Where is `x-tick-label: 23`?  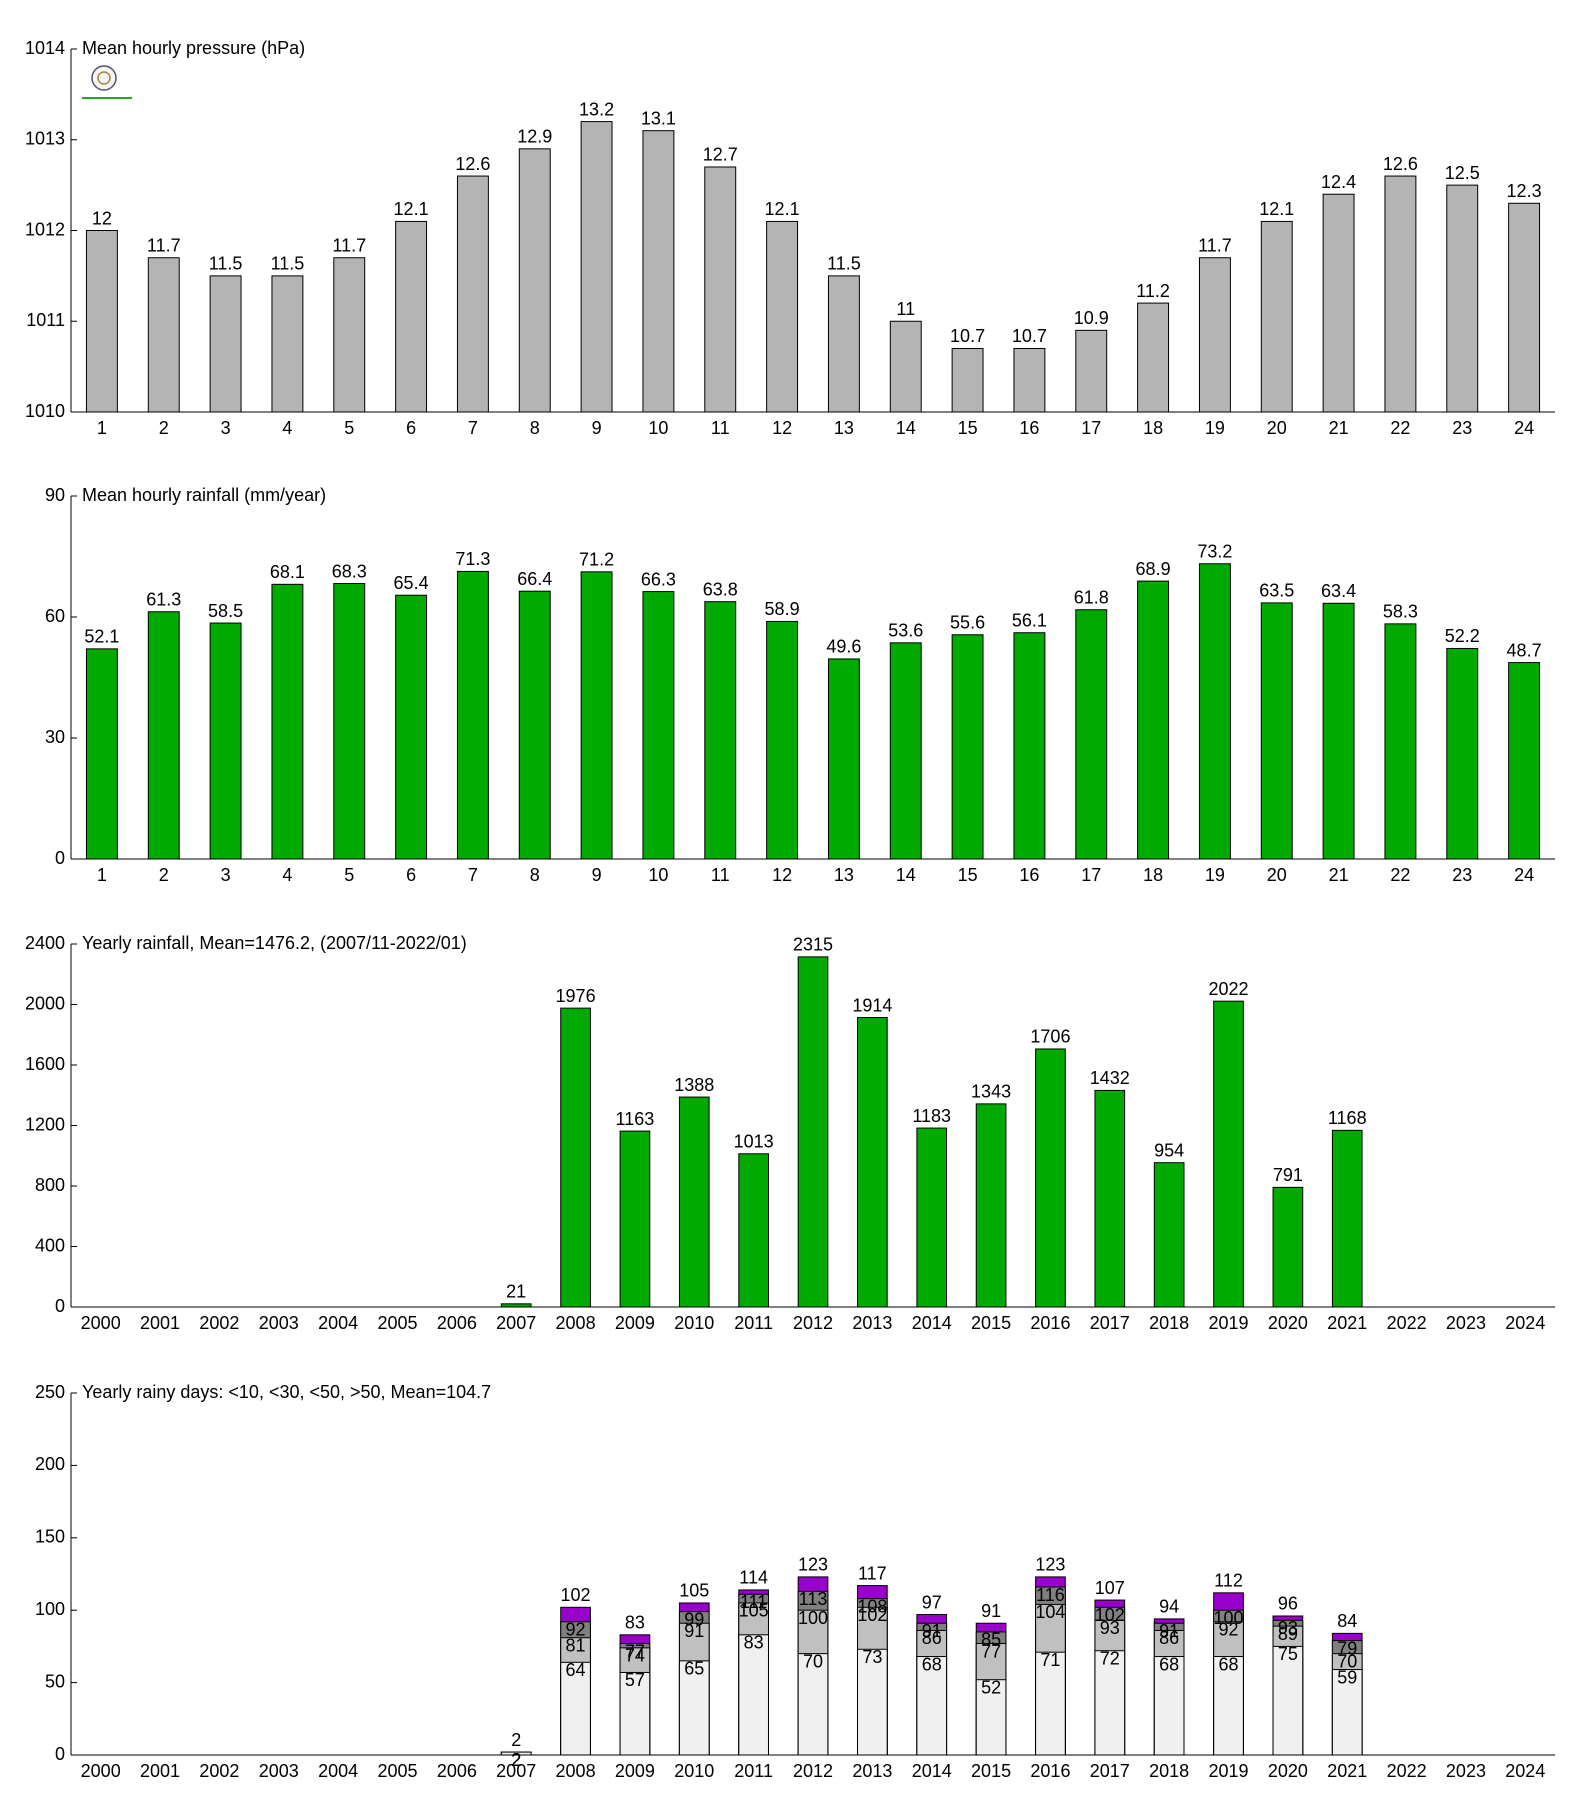
x-tick-label: 23 is located at coordinates (1462, 428).